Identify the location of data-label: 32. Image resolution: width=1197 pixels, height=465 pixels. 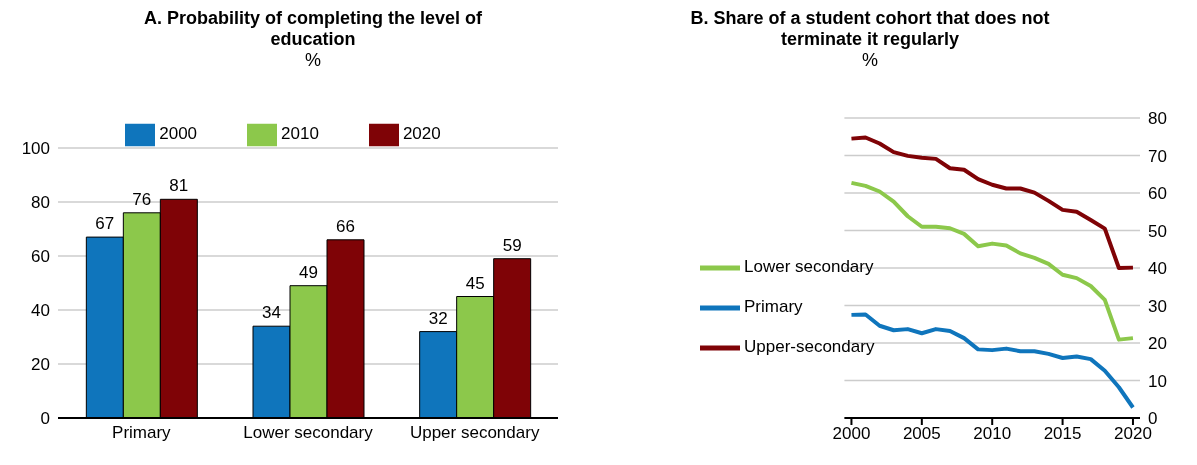
(438, 318).